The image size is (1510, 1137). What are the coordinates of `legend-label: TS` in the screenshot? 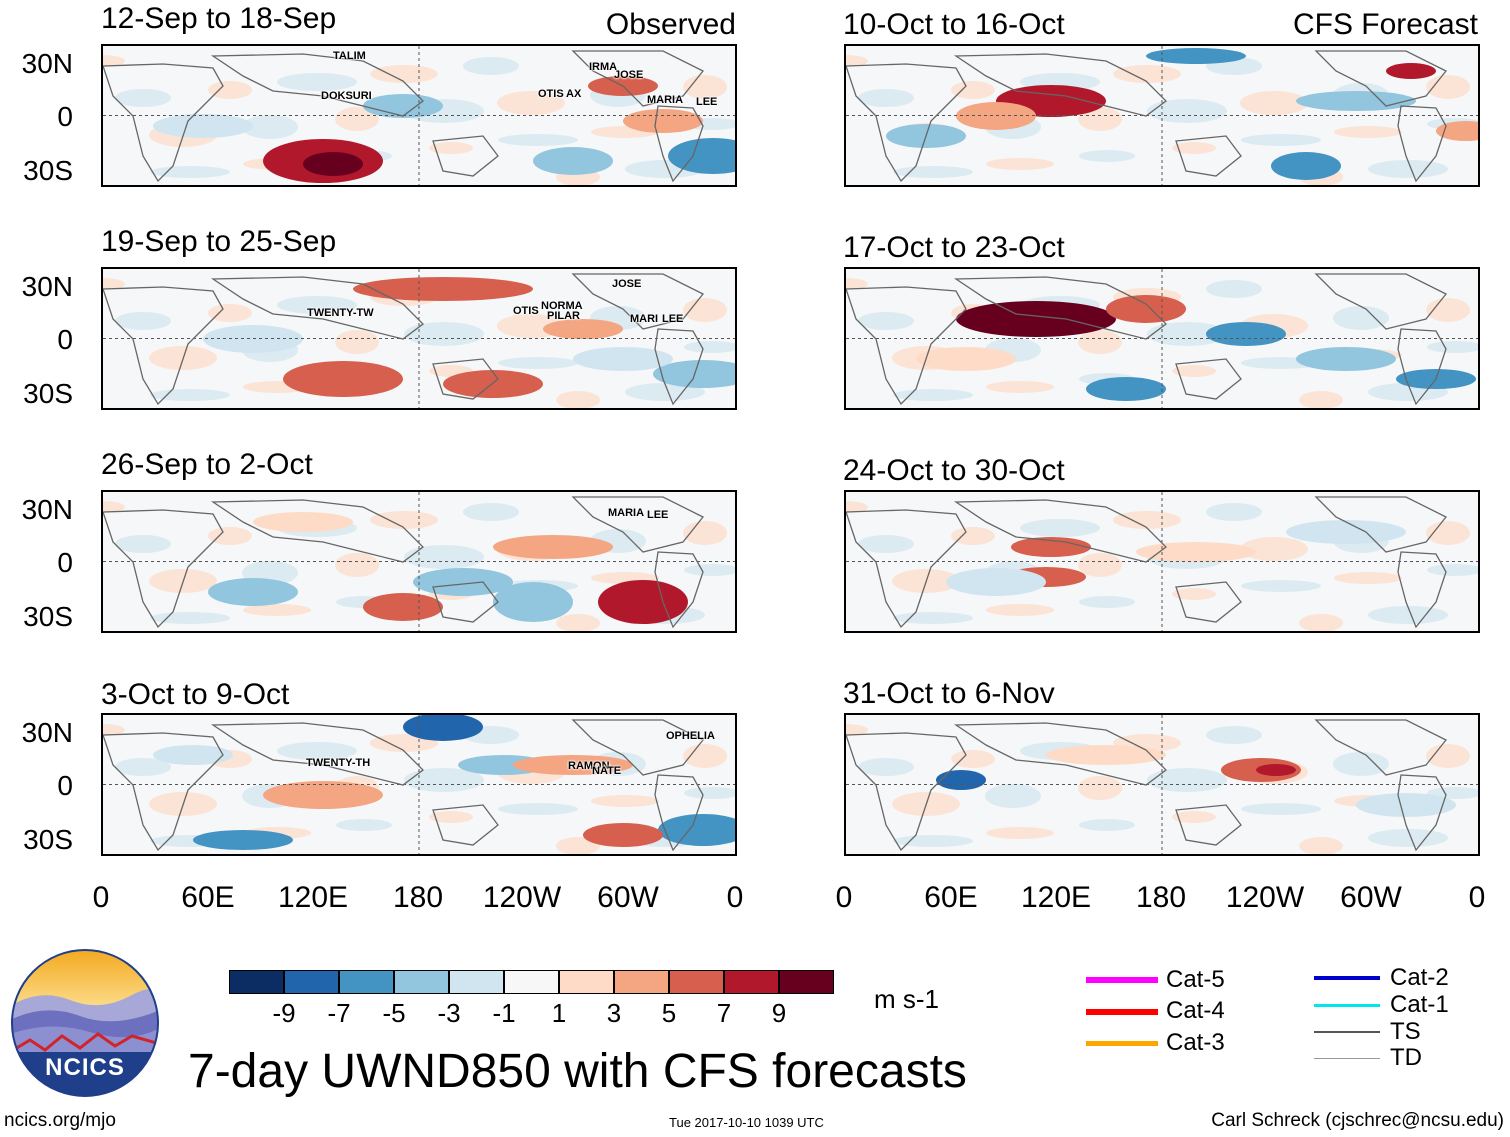 It's located at (1405, 1031).